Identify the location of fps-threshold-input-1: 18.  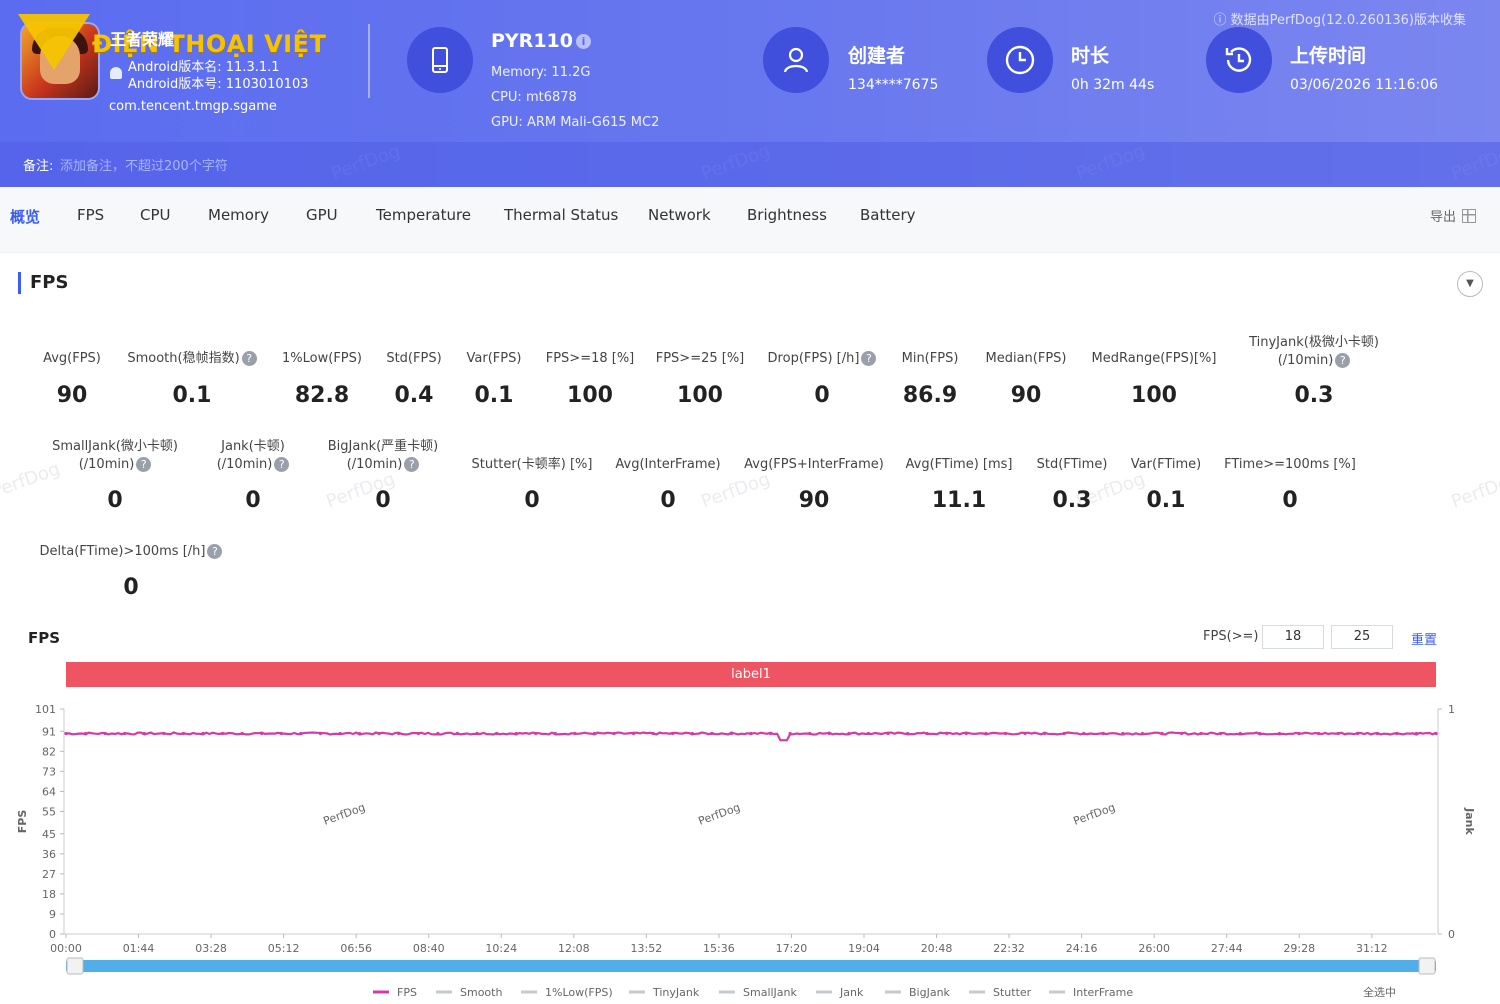
(1293, 637).